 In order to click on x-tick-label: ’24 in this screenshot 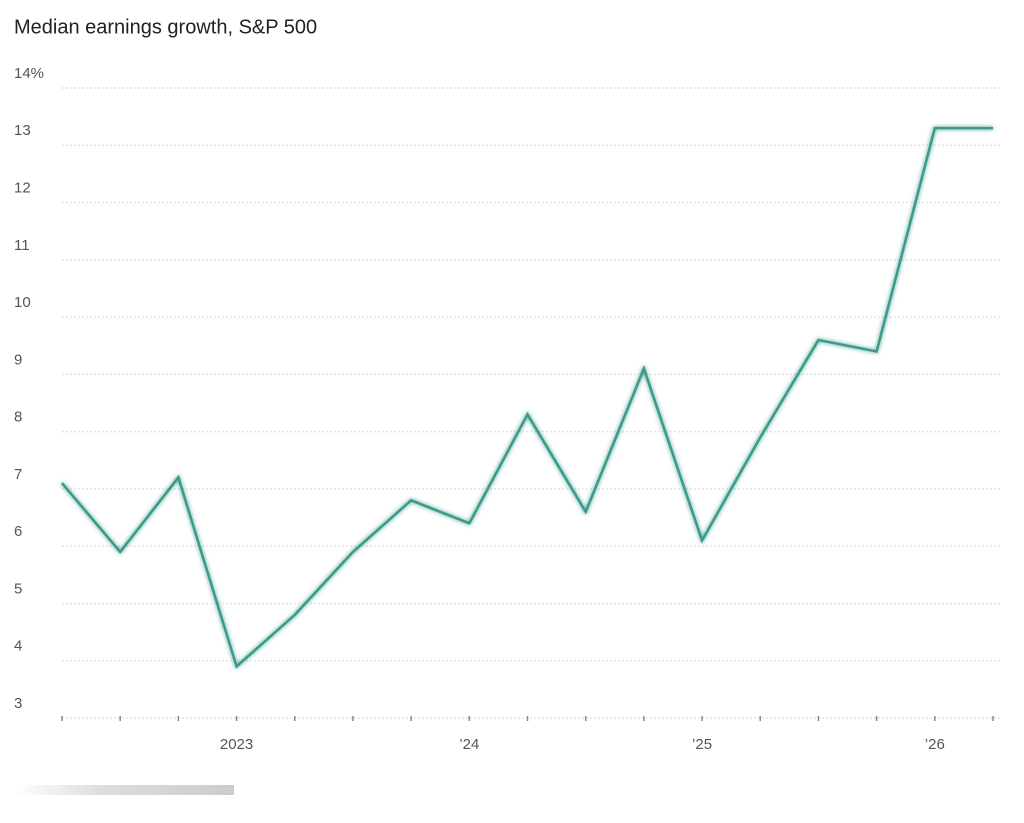, I will do `click(469, 744)`.